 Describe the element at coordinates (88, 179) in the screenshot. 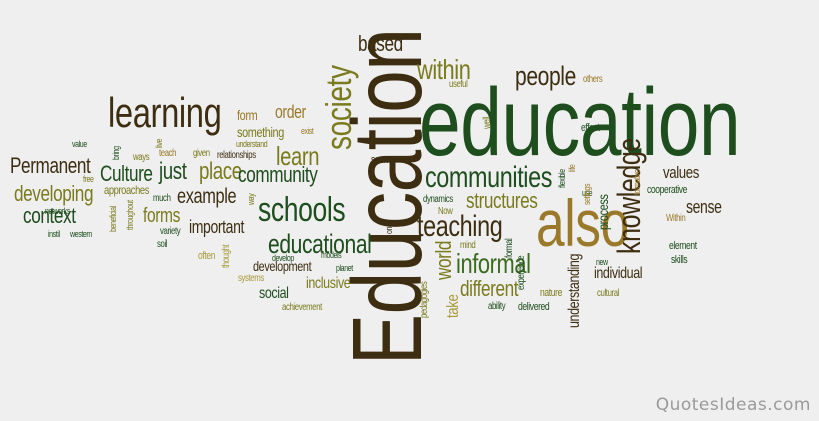

I see `word-free: free` at that location.